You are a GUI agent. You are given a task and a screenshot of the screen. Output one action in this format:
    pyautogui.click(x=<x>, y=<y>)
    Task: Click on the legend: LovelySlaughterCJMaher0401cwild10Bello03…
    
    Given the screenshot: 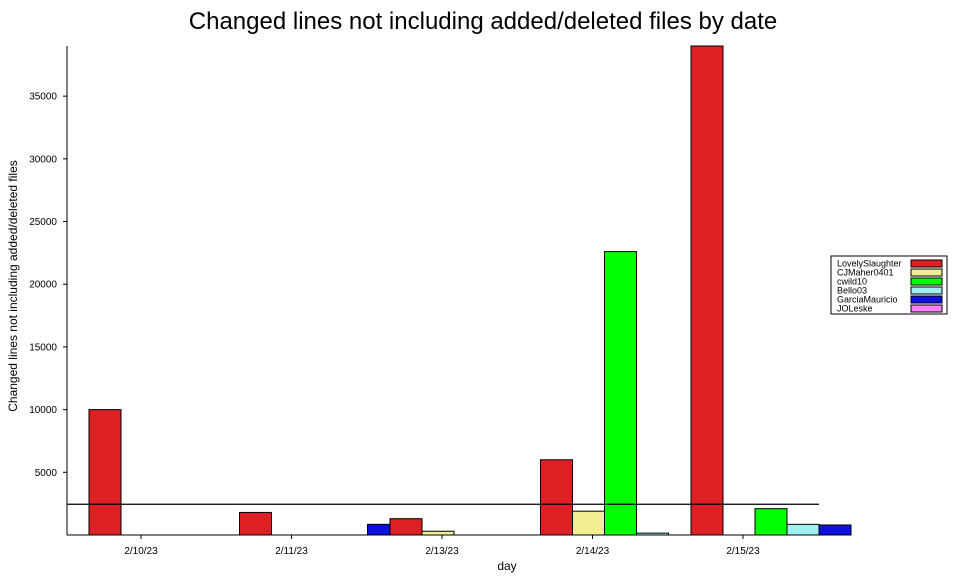 What is the action you would take?
    pyautogui.click(x=889, y=285)
    